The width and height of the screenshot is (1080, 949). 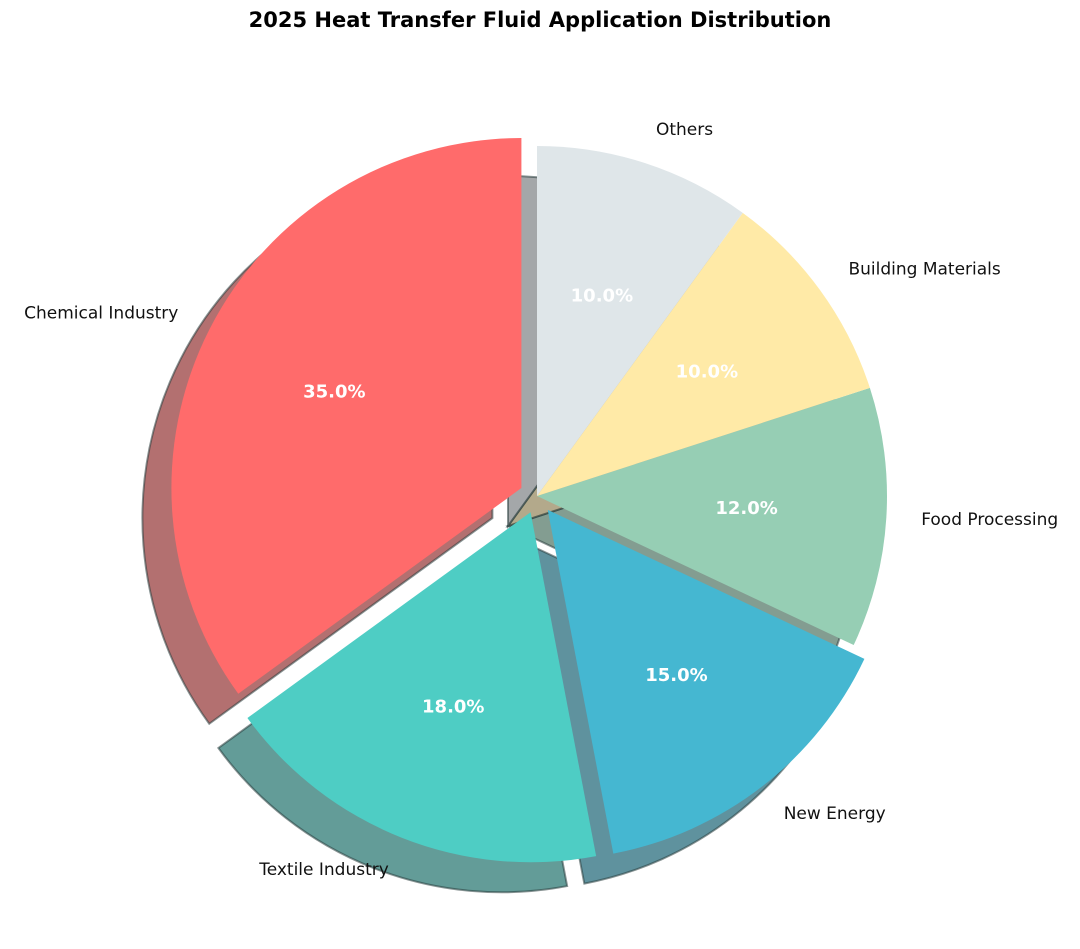 What do you see at coordinates (676, 675) in the screenshot?
I see `pct-label-new-energy: 15.0%` at bounding box center [676, 675].